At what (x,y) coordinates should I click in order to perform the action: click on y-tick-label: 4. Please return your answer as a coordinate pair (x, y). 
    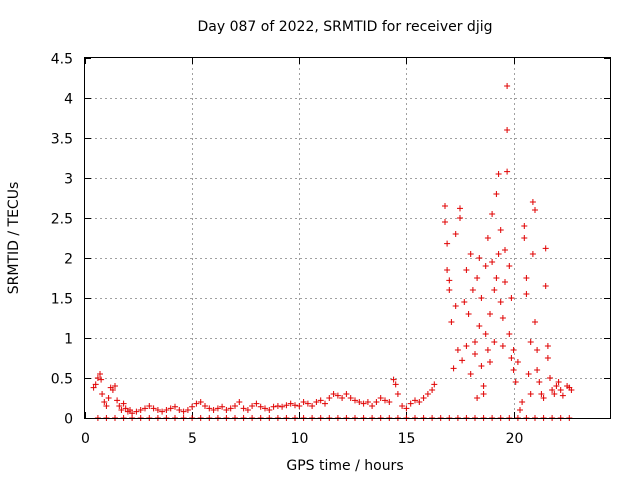
    Looking at the image, I should click on (68, 100).